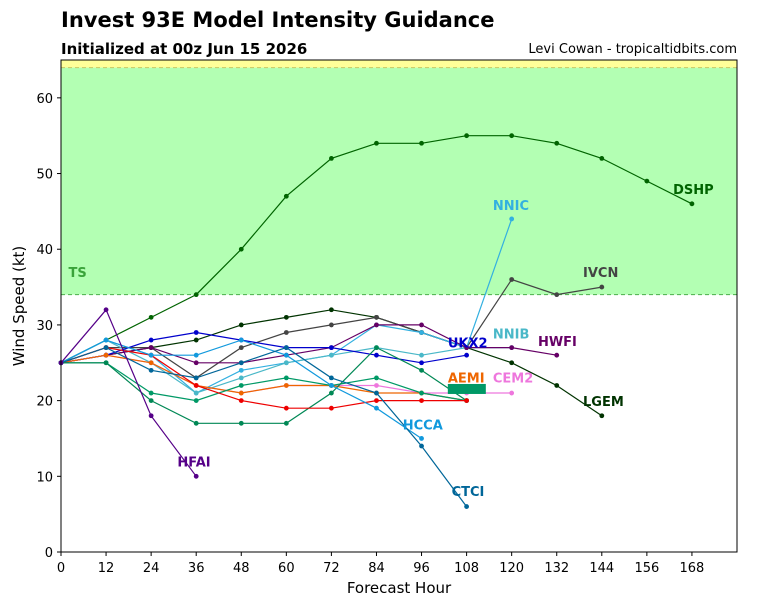  I want to click on x-tick-label-96: 96, so click(421, 568).